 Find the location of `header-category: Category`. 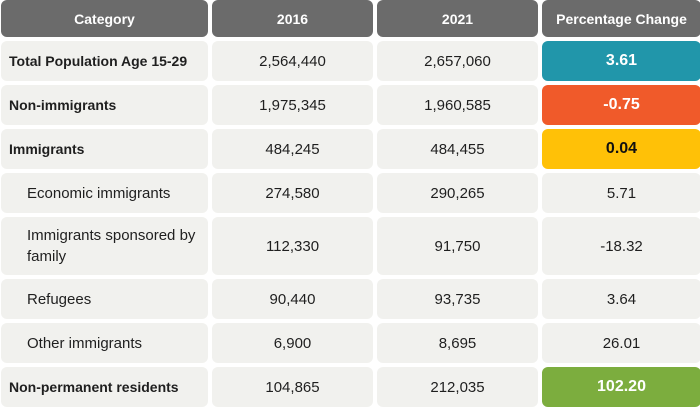

header-category: Category is located at coordinates (104, 18).